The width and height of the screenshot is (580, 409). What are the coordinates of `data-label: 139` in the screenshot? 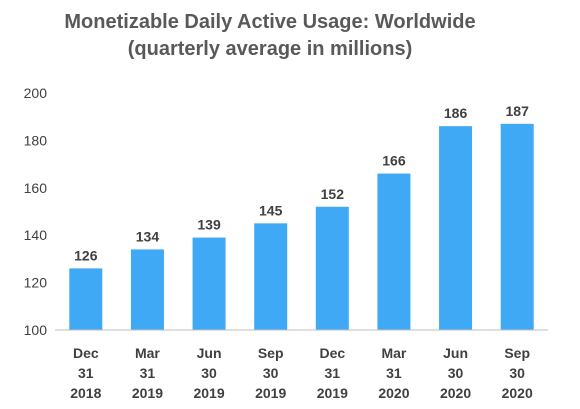 It's located at (209, 225).